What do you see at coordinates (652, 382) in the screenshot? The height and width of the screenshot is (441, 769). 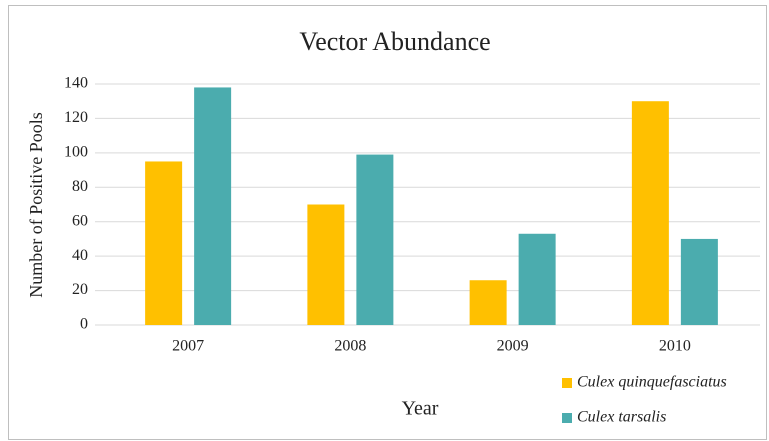 I see `legend-label: Culex quinquefasciatus` at bounding box center [652, 382].